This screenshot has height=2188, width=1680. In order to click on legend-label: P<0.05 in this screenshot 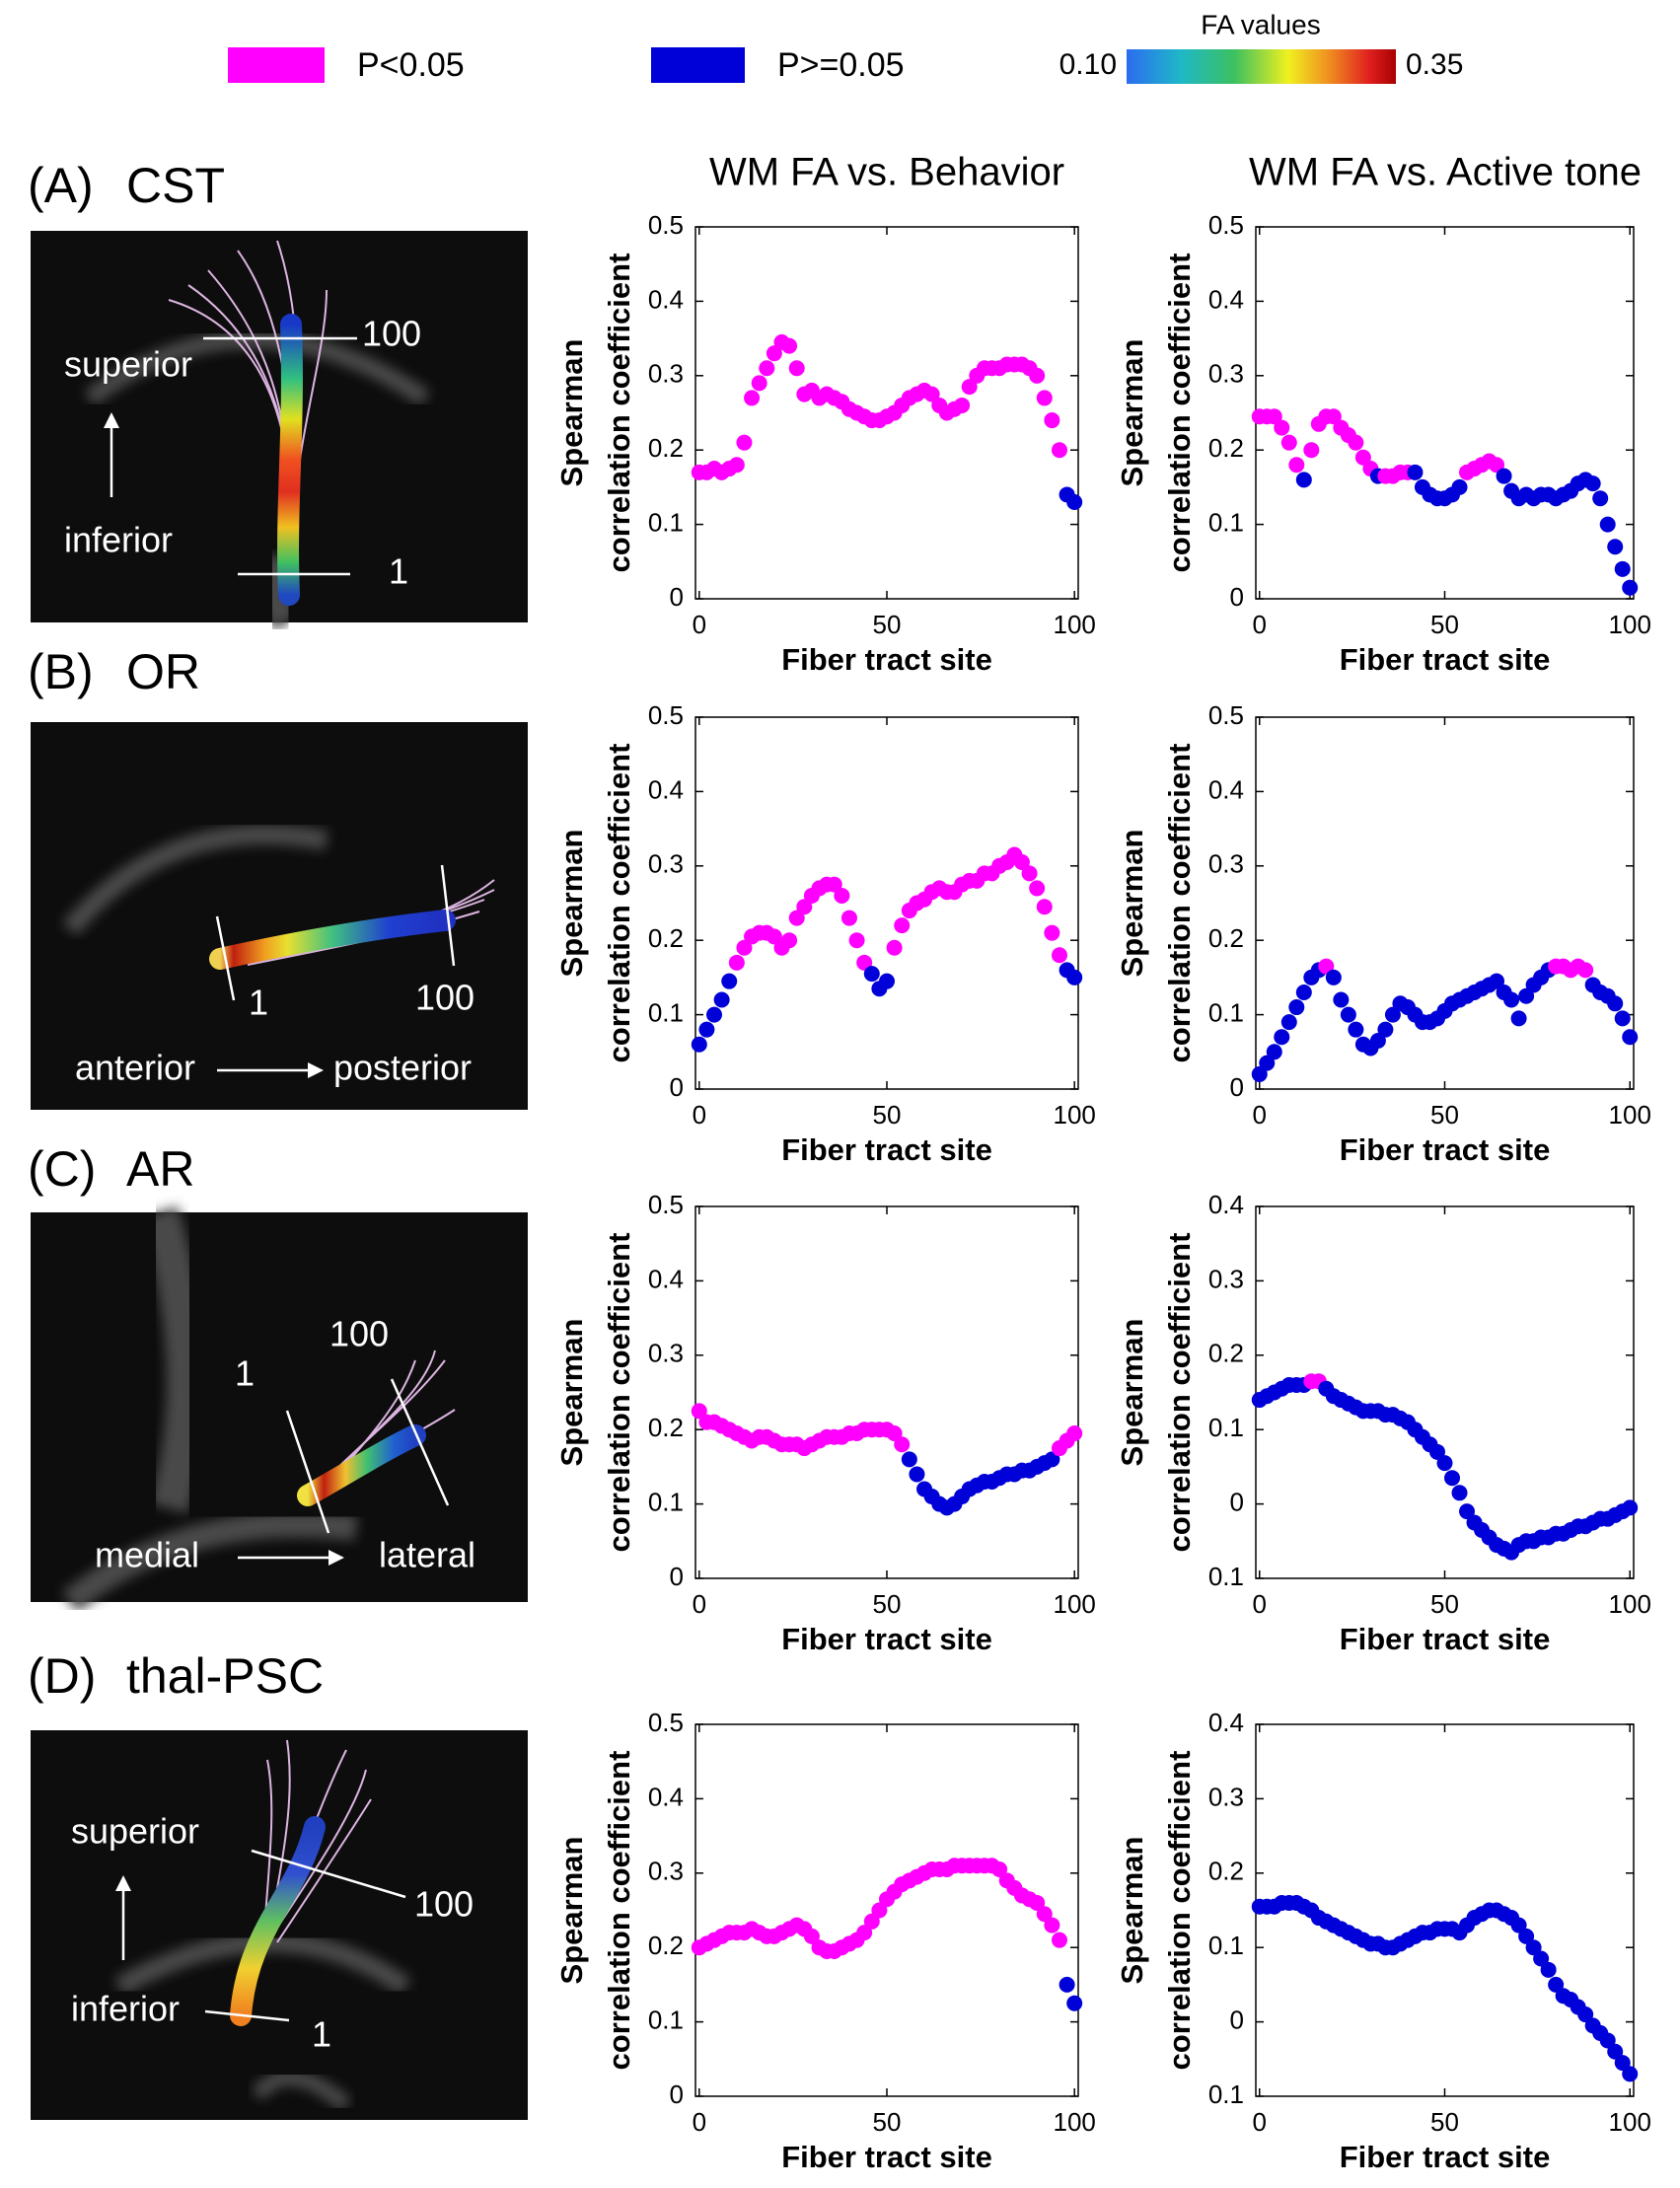, I will do `click(411, 65)`.